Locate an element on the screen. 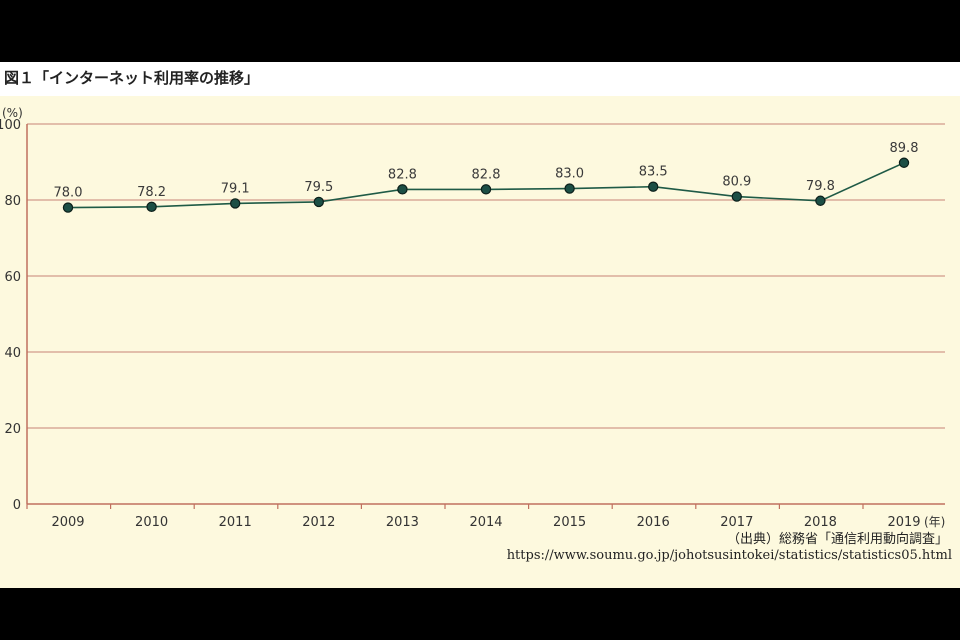 The width and height of the screenshot is (960, 640). data-label-2009: 78.0 is located at coordinates (68, 193).